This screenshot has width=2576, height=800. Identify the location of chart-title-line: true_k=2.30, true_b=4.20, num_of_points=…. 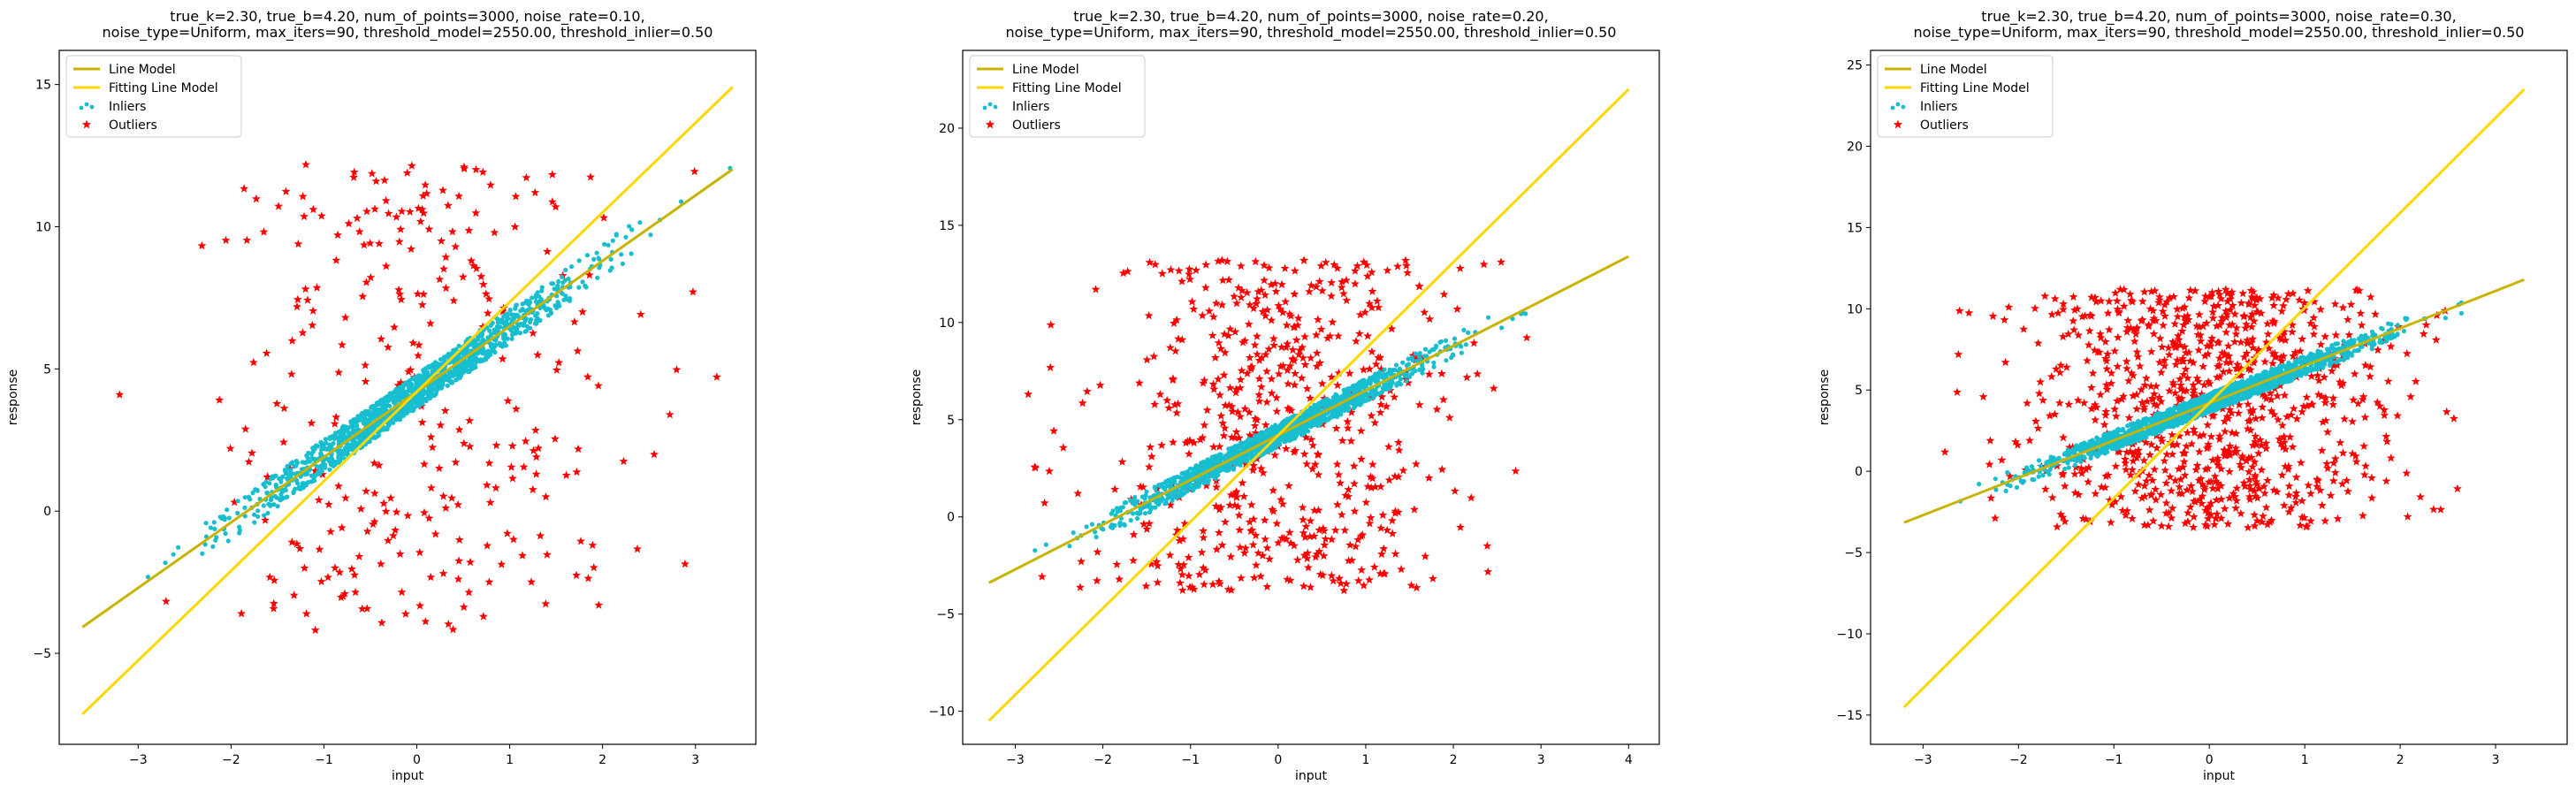
(1310, 17).